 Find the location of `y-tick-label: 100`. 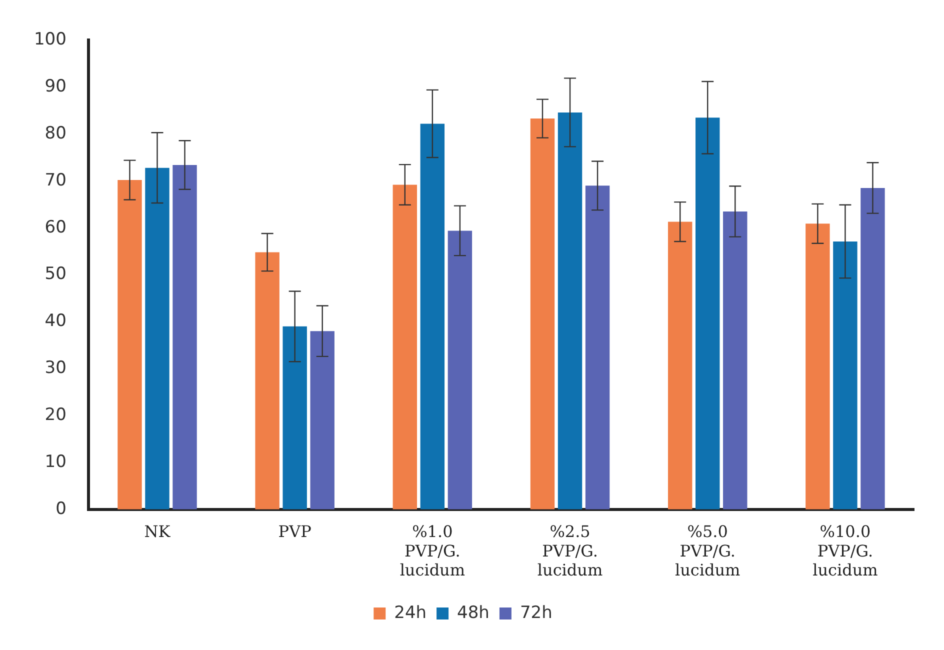

y-tick-label: 100 is located at coordinates (50, 40).